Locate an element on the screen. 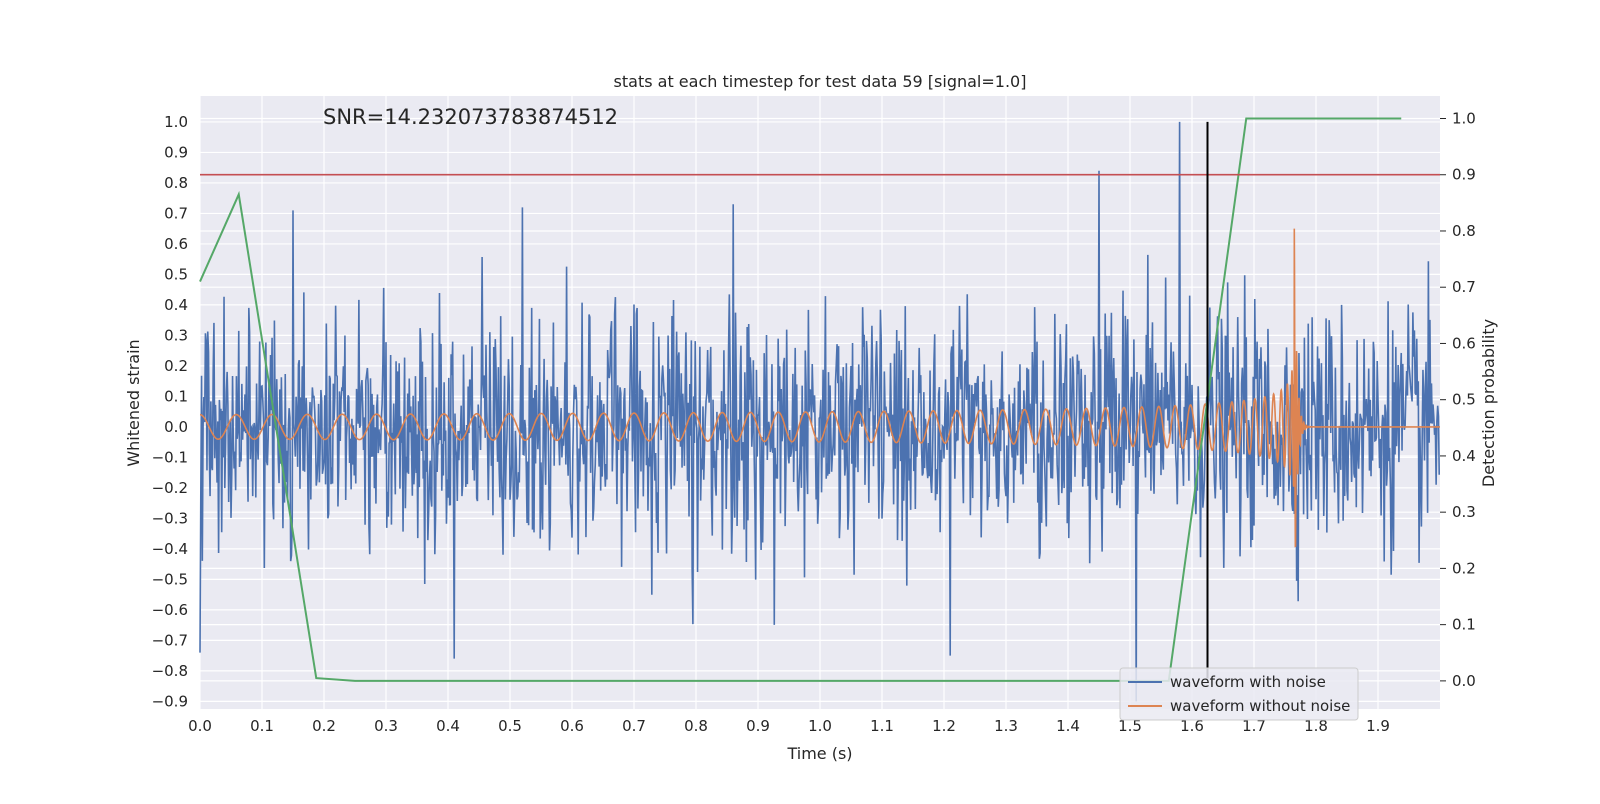 This screenshot has width=1600, height=804. y-tick-label-right: 0.6 is located at coordinates (1464, 343).